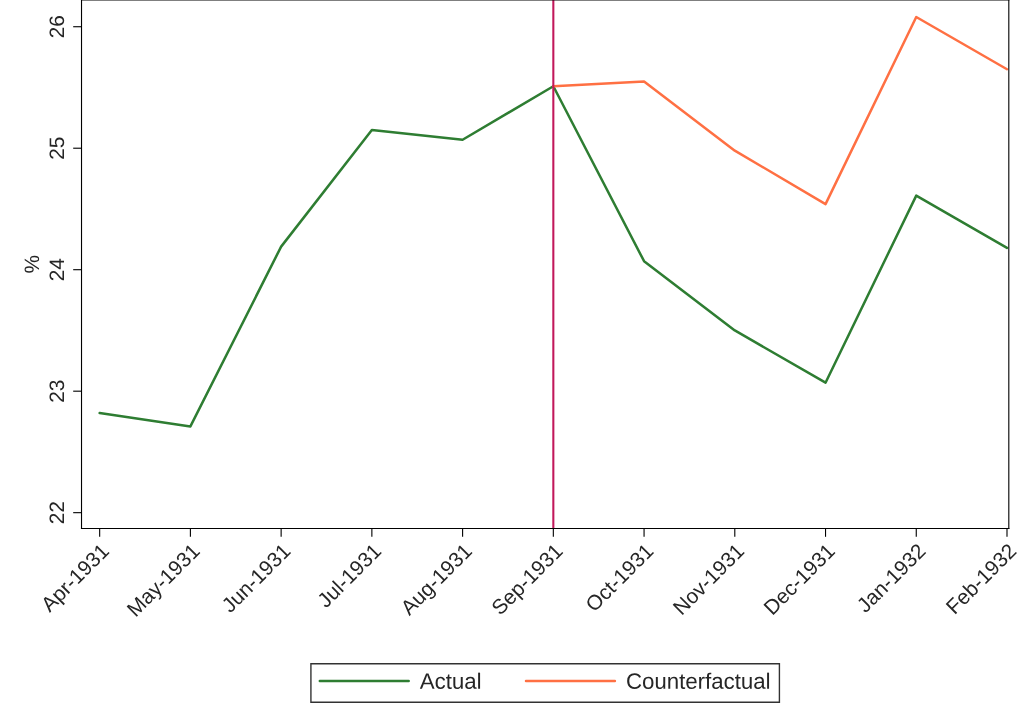 The width and height of the screenshot is (1019, 719). I want to click on y-tick-label: 23, so click(57, 391).